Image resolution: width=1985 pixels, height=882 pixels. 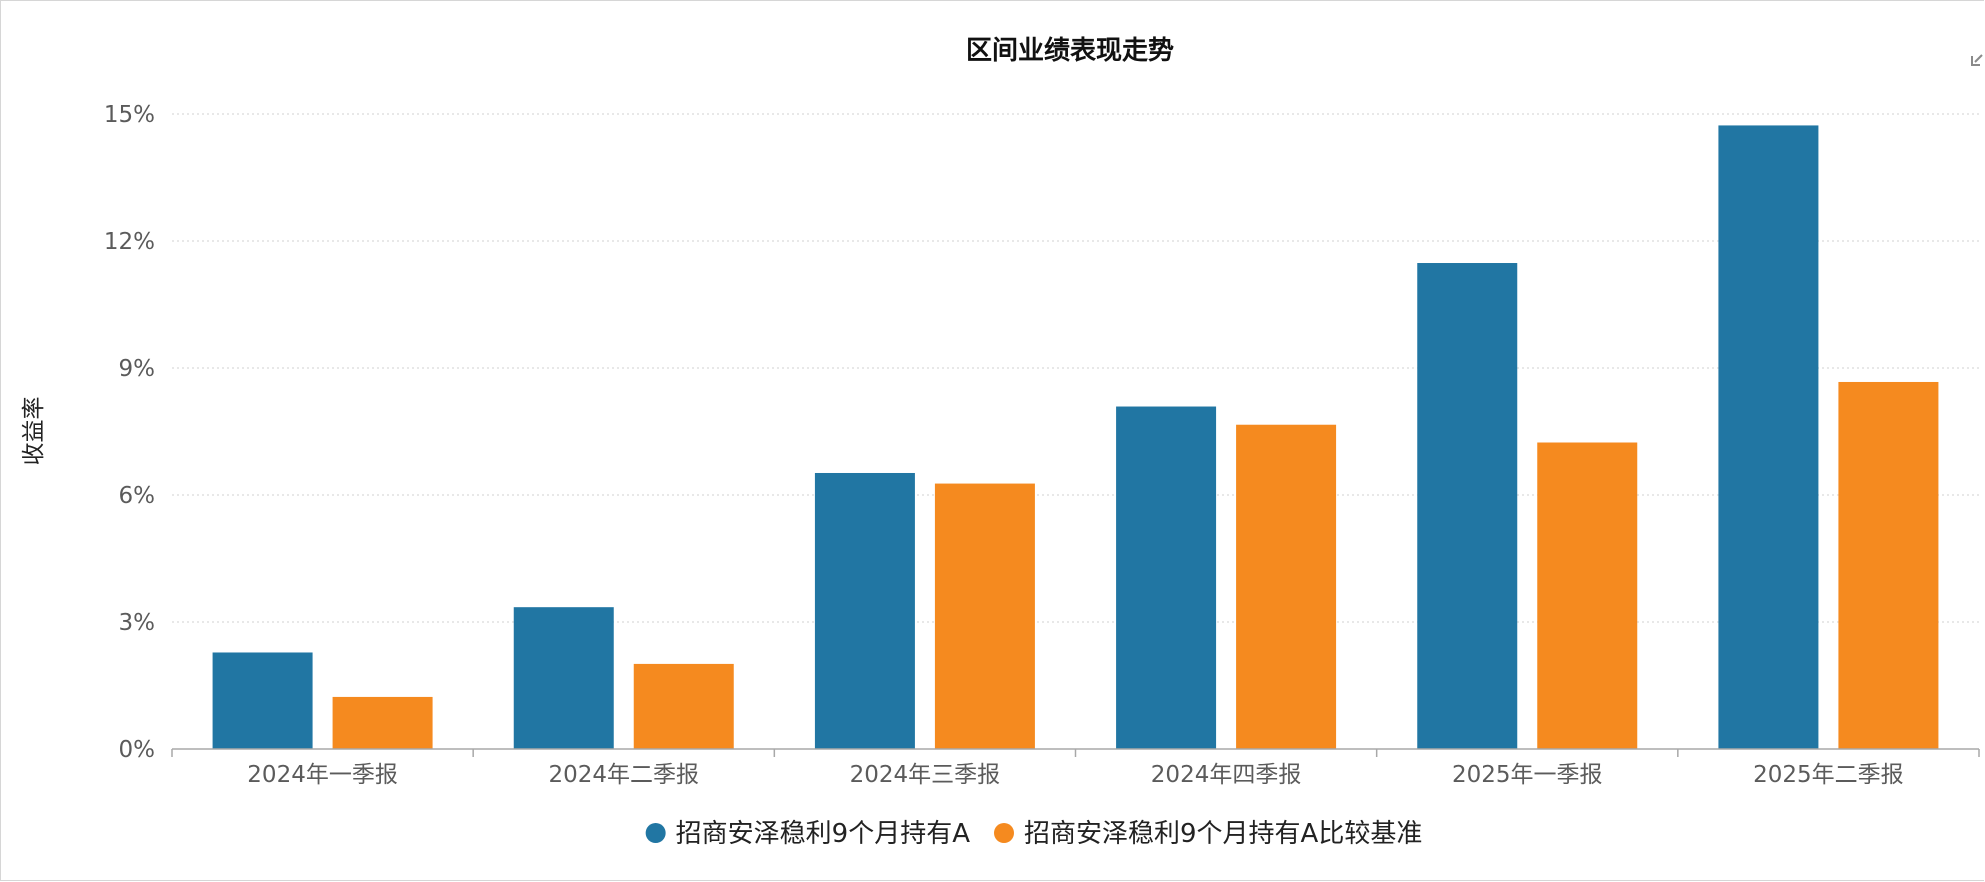 I want to click on legend-label: 招商安泽稳利9个月持有A, so click(x=823, y=834).